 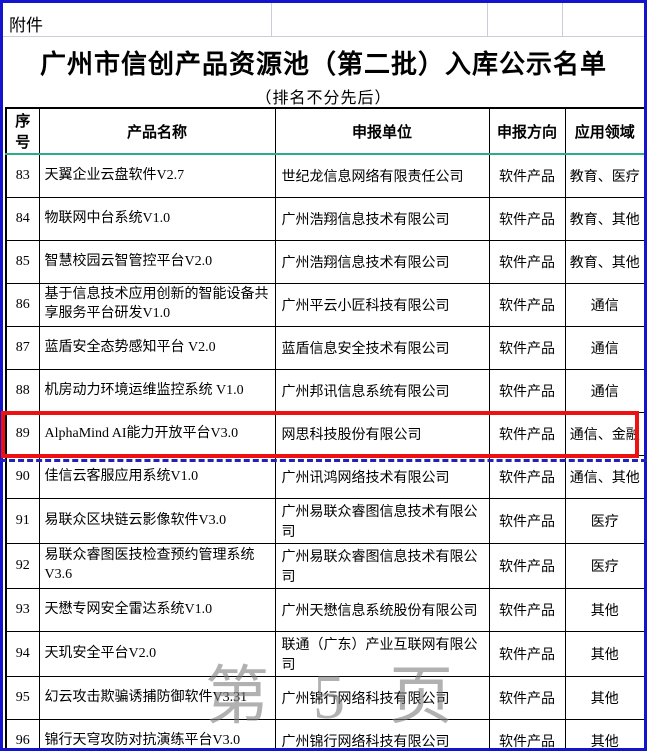 I want to click on company-cell: 网思科技股份有限公司, so click(x=382, y=434).